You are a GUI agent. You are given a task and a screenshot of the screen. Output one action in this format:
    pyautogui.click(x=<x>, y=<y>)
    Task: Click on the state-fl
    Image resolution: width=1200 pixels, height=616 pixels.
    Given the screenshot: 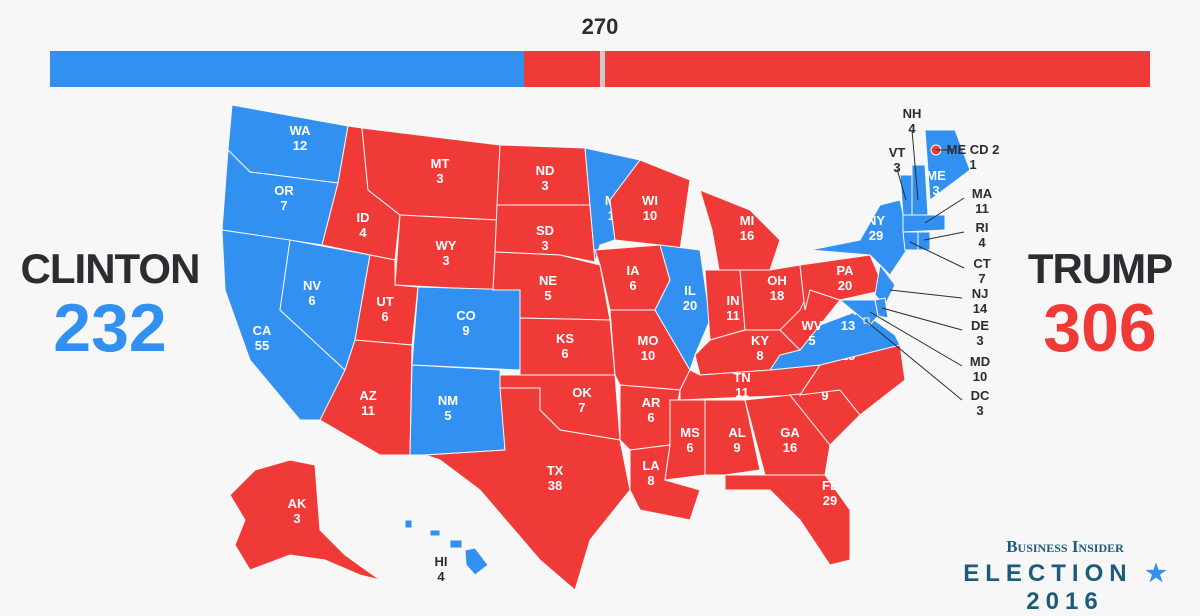 What is the action you would take?
    pyautogui.click(x=787, y=520)
    